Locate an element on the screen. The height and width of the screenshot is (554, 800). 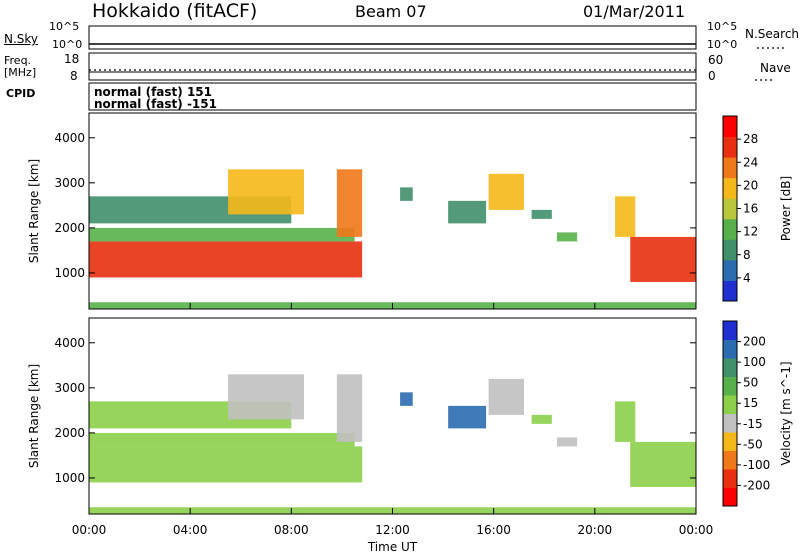
date-label: 01/Mar/2011 is located at coordinates (634, 11).